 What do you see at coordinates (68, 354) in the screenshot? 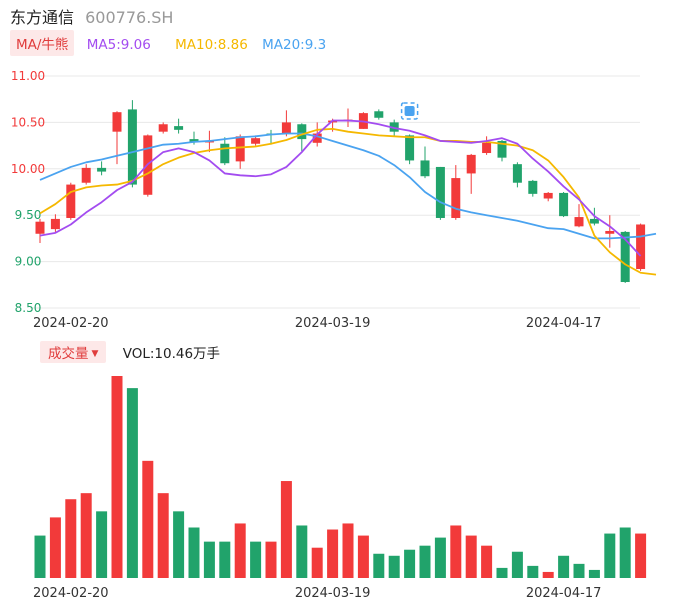
I see `volume-tag-label: 成交量` at bounding box center [68, 354].